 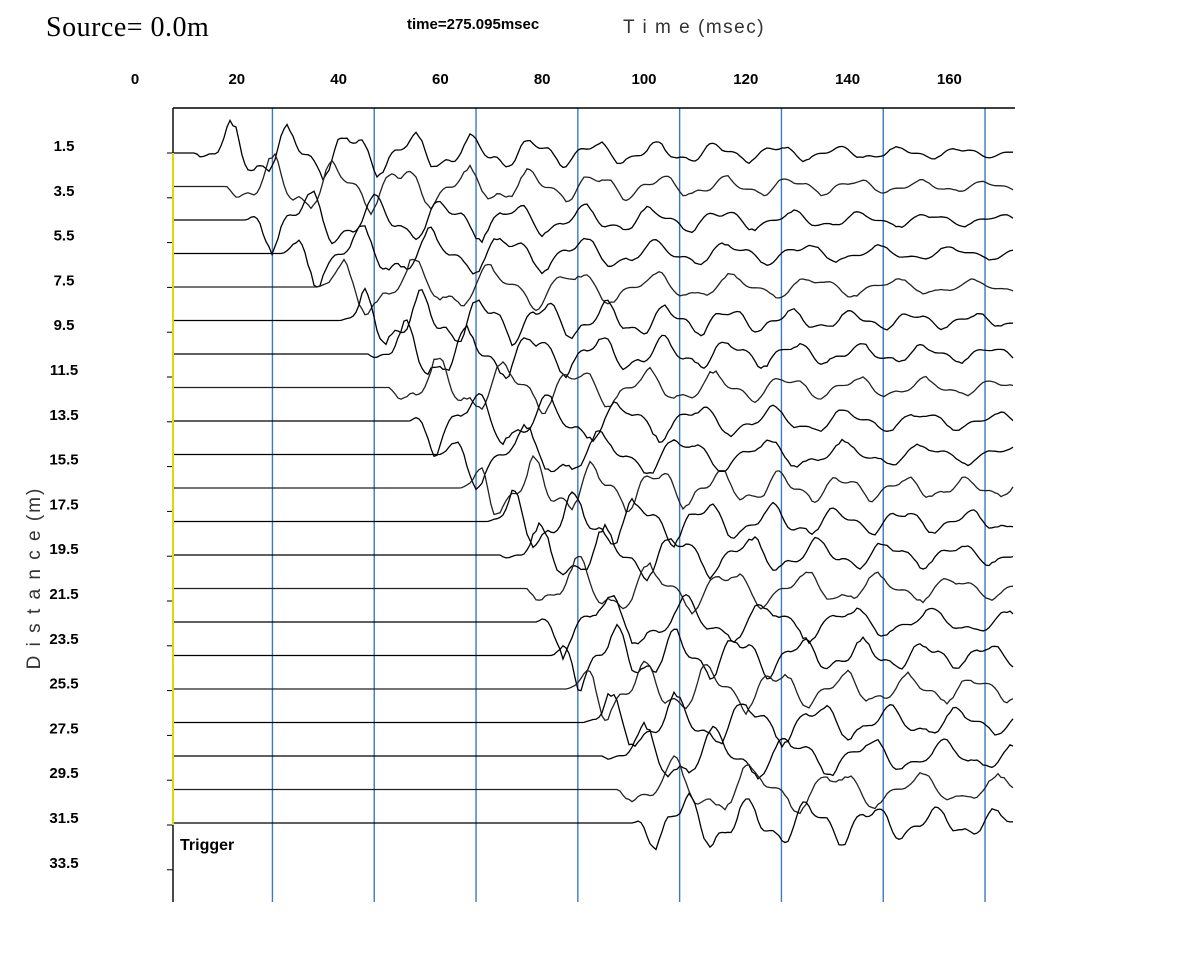 What do you see at coordinates (34, 578) in the screenshot?
I see `y-axis-title: D i s t a n c e (m)` at bounding box center [34, 578].